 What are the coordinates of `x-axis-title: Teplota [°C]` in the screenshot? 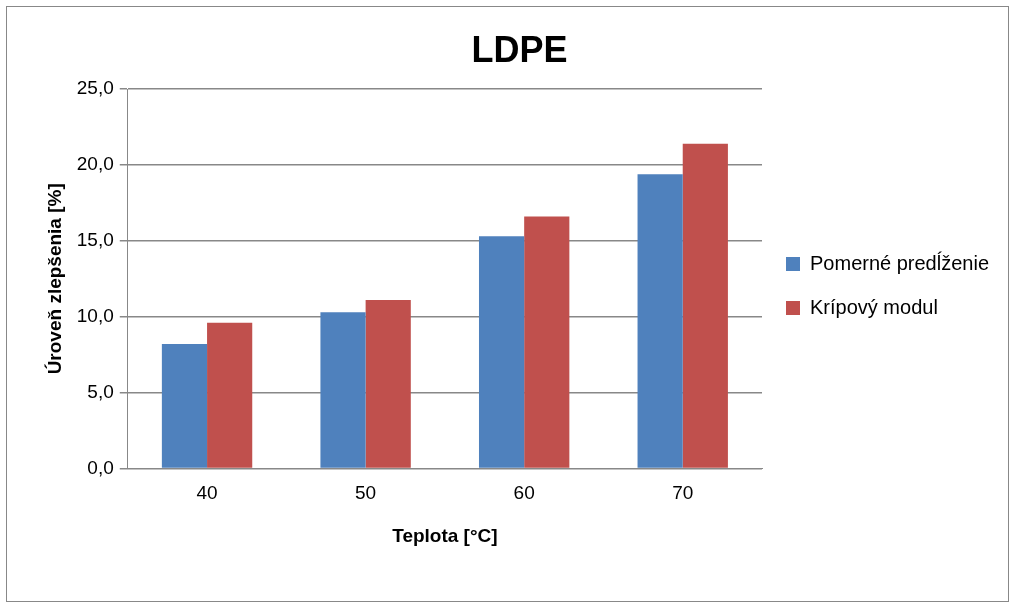 It's located at (445, 535).